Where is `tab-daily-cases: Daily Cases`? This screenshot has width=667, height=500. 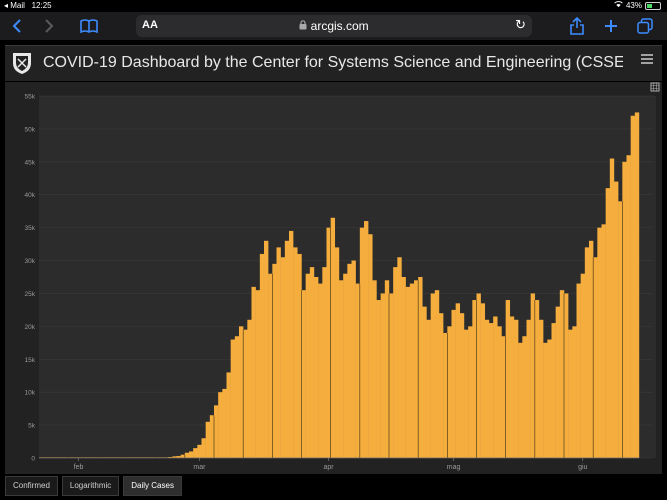 tab-daily-cases: Daily Cases is located at coordinates (152, 486).